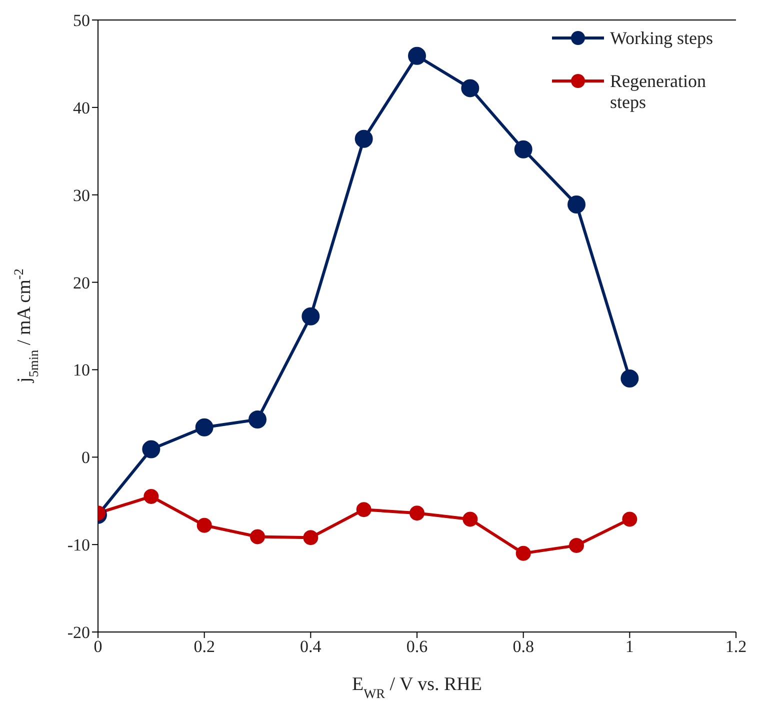 The height and width of the screenshot is (714, 758). What do you see at coordinates (736, 646) in the screenshot?
I see `x-tick-label: 1.2` at bounding box center [736, 646].